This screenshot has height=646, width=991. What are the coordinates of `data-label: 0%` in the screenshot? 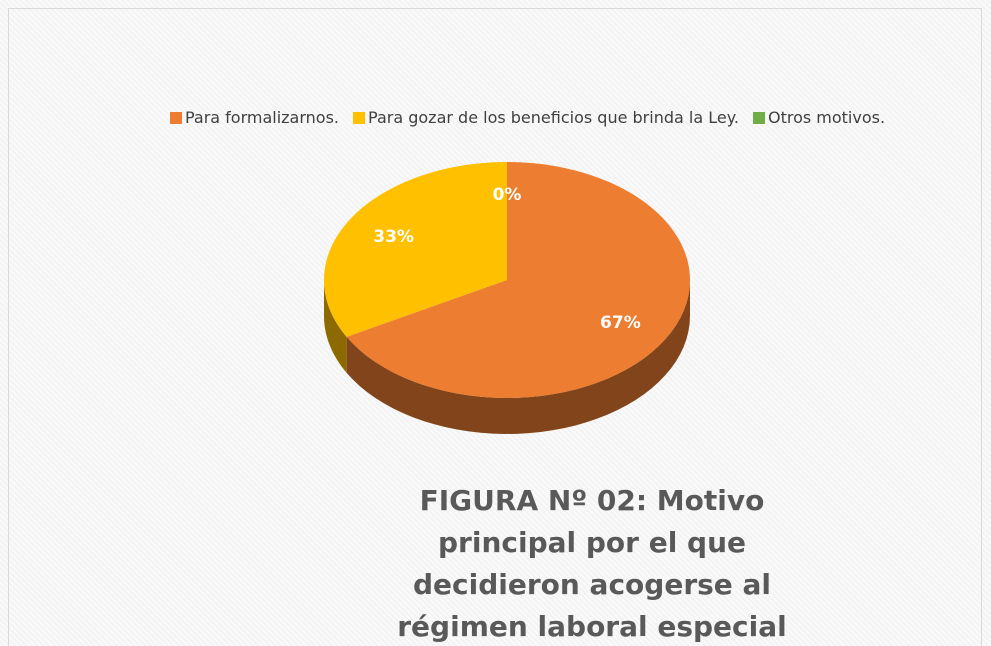 It's located at (507, 195).